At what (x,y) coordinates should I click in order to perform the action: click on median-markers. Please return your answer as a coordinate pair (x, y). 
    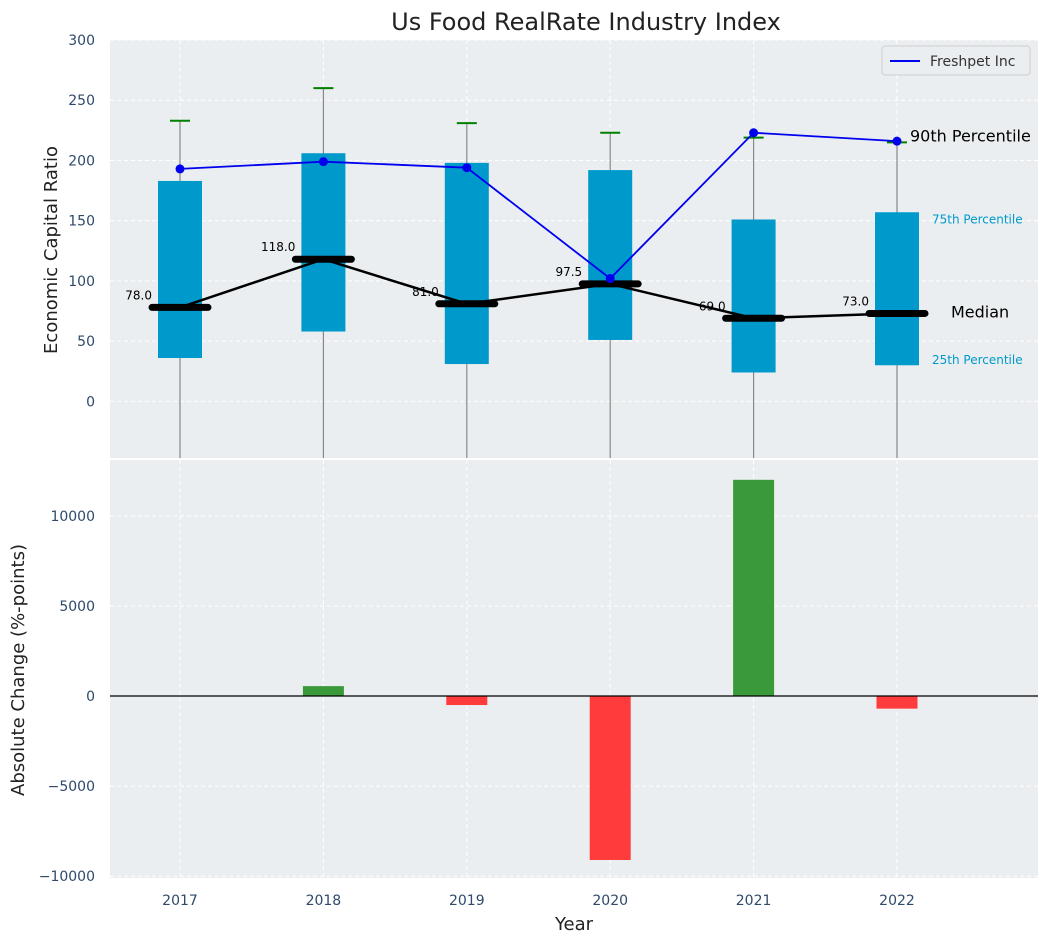
    Looking at the image, I should click on (538, 288).